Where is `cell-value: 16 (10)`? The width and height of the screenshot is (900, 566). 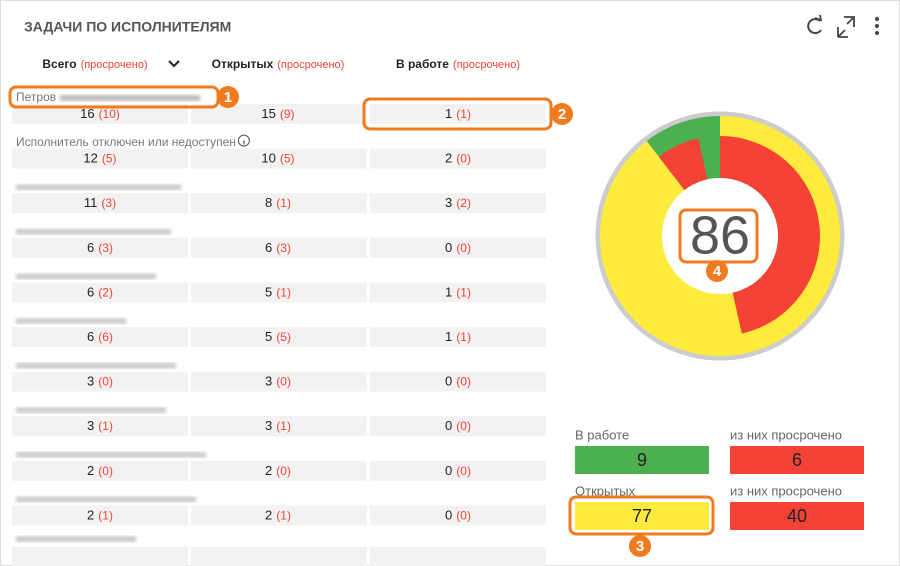 cell-value: 16 (10) is located at coordinates (100, 113).